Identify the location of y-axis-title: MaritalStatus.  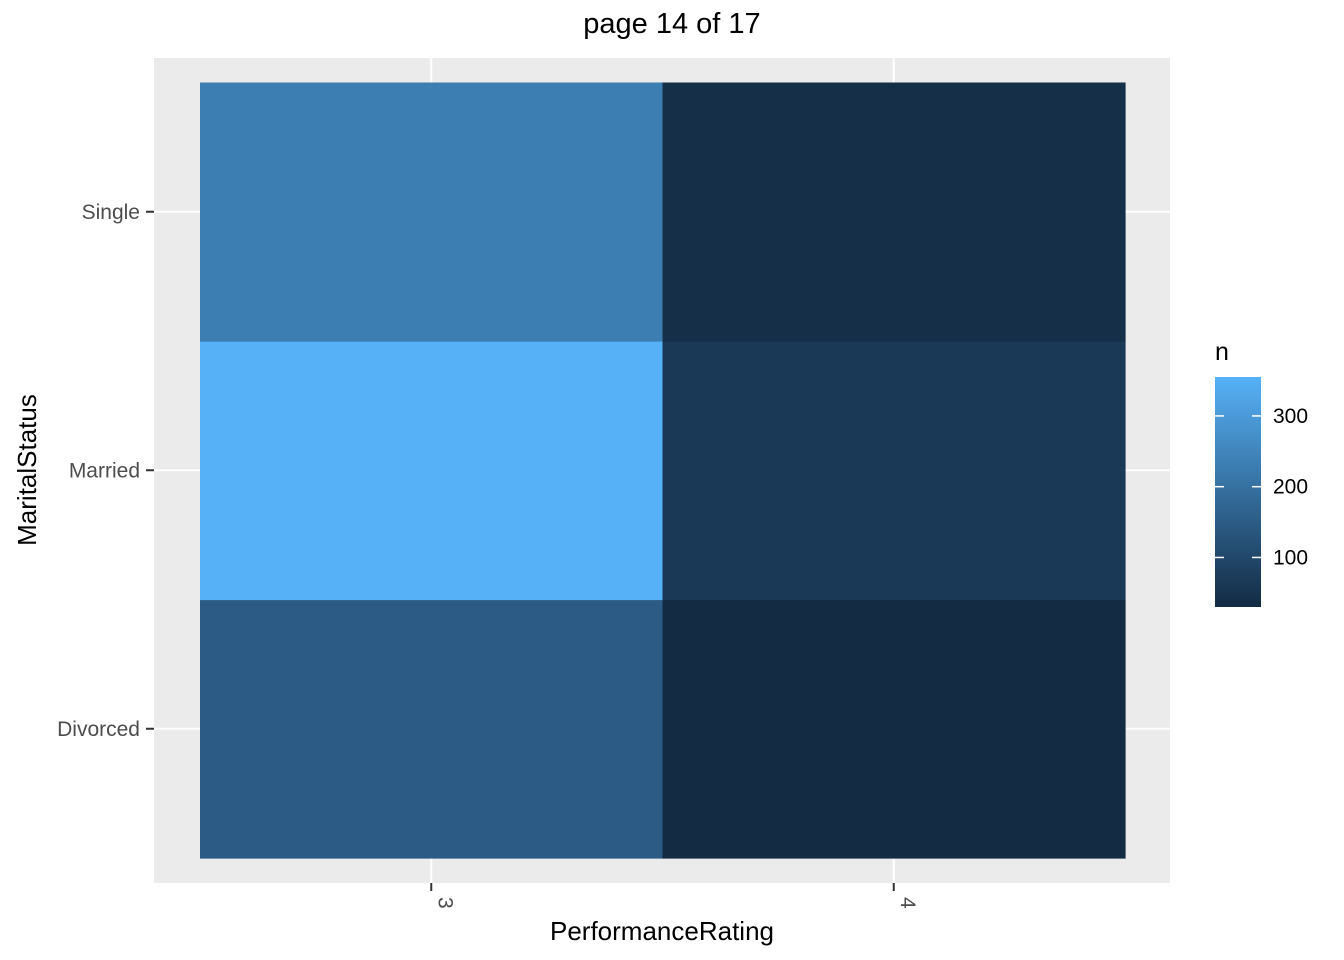
(27, 470).